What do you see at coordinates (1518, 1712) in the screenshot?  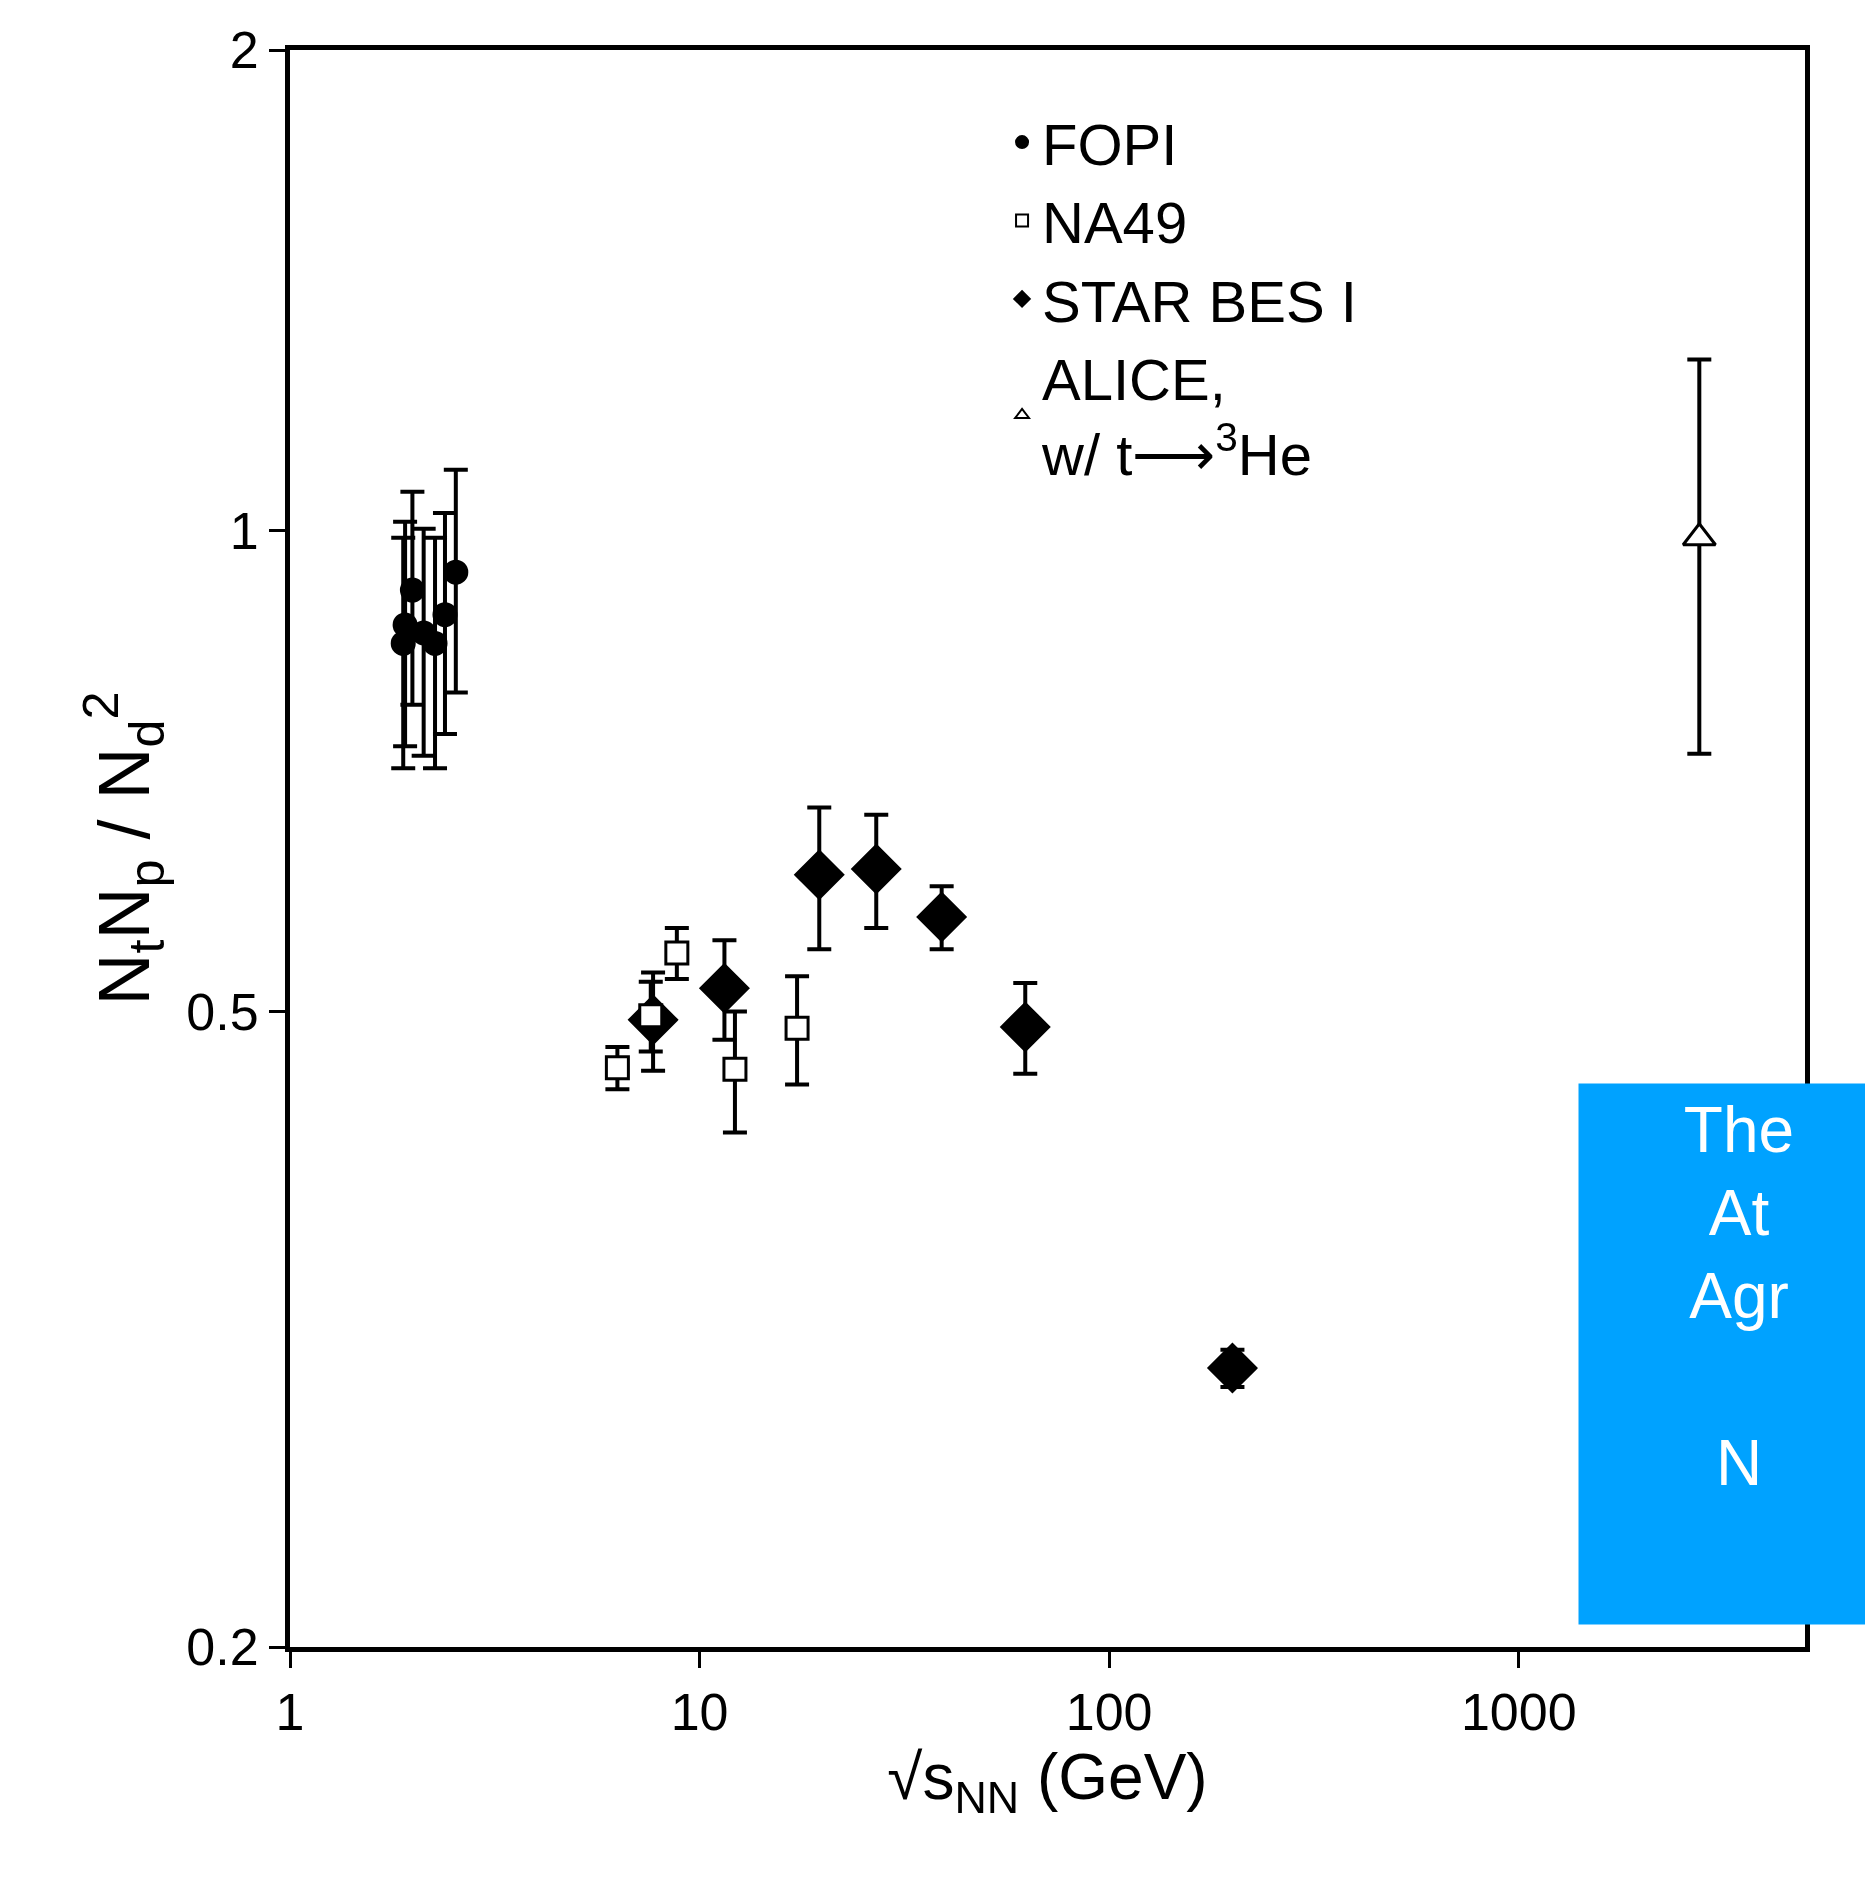 I see `x-tick-label: 1000` at bounding box center [1518, 1712].